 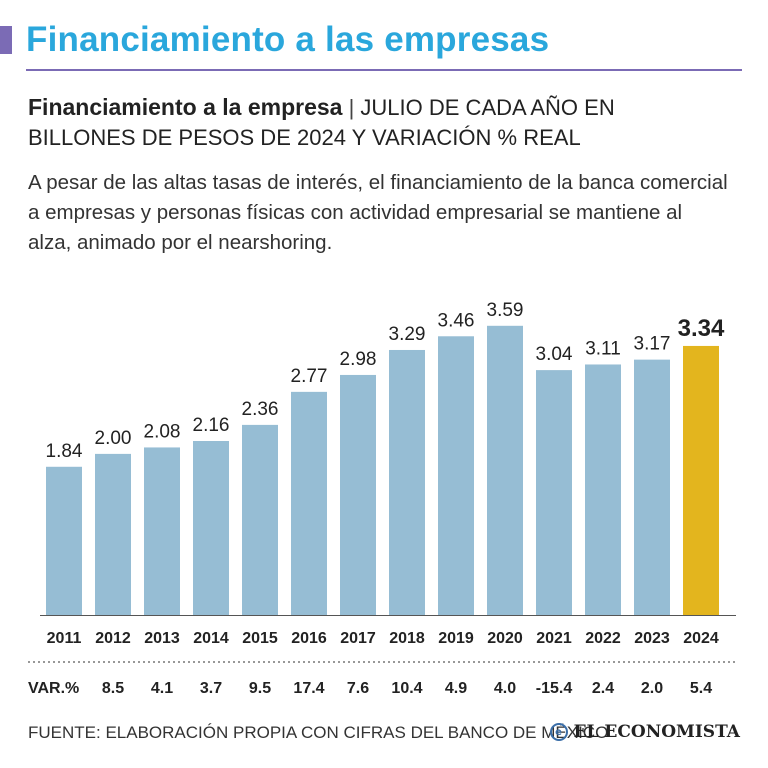 I want to click on x-tick-2015: 2015, so click(x=260, y=638).